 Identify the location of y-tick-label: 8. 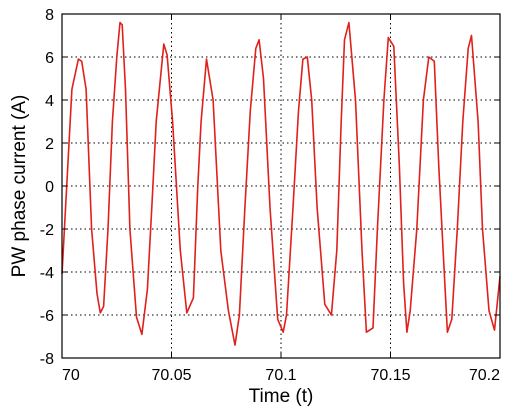
(49, 15).